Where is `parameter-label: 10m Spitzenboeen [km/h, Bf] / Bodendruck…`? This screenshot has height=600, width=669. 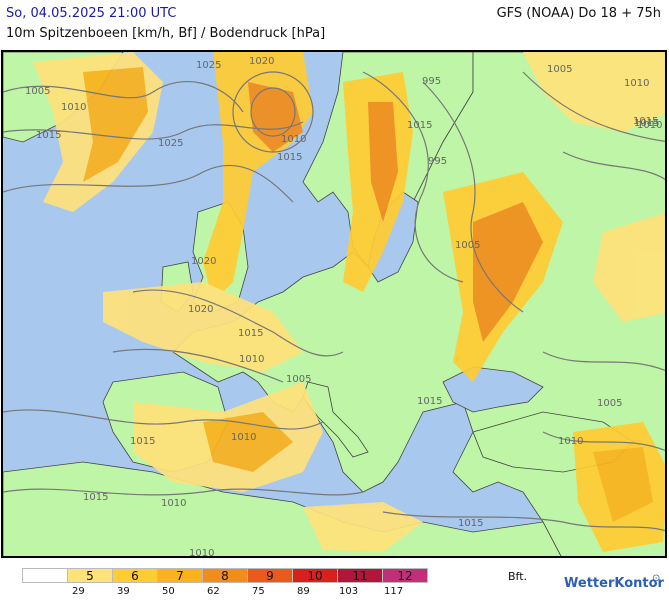
parameter-label: 10m Spitzenboeen [km/h, Bf] / Bodendruck… is located at coordinates (166, 33).